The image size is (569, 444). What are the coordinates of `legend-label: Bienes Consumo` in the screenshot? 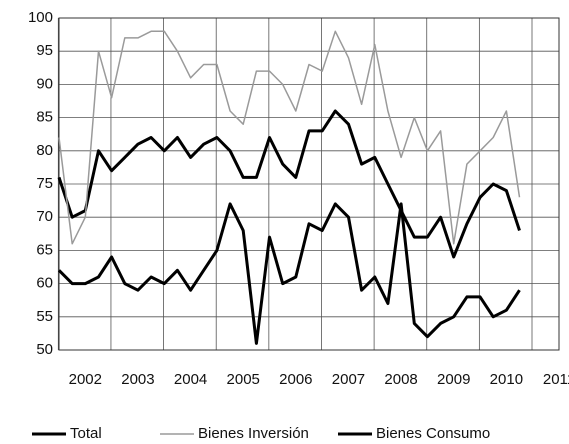 It's located at (433, 433).